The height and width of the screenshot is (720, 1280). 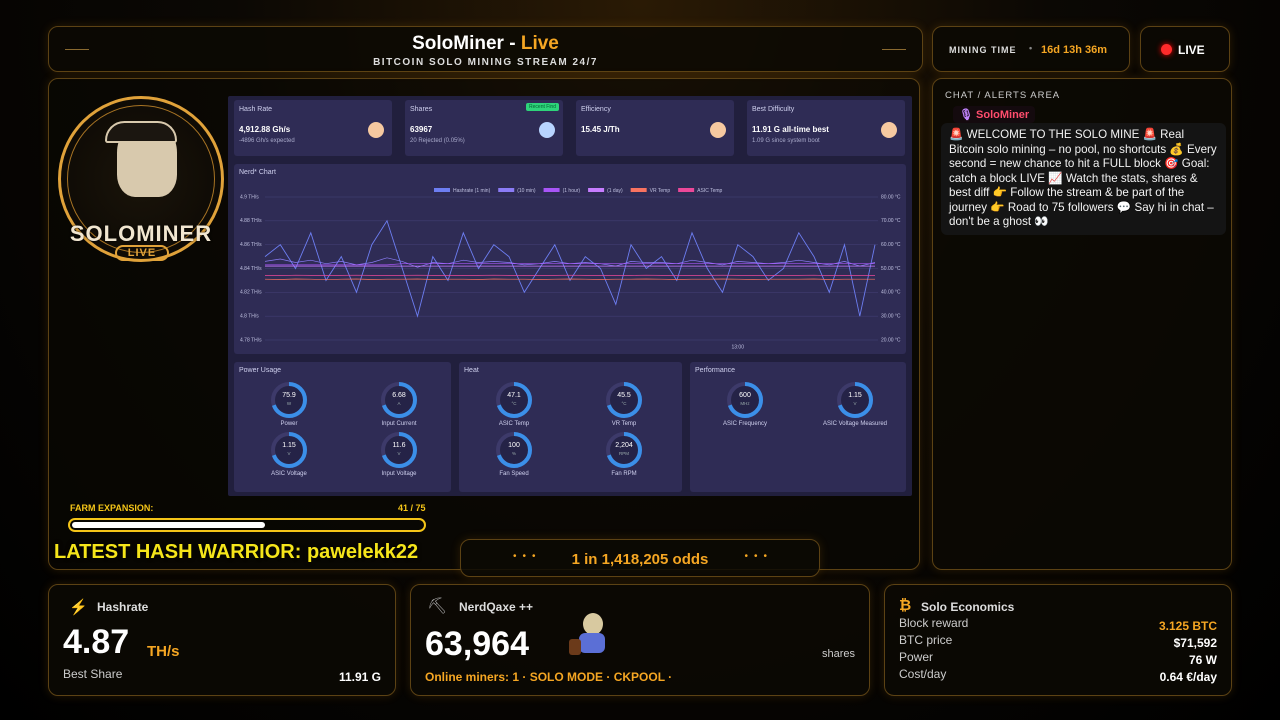 What do you see at coordinates (1166, 49) in the screenshot?
I see `live-dot` at bounding box center [1166, 49].